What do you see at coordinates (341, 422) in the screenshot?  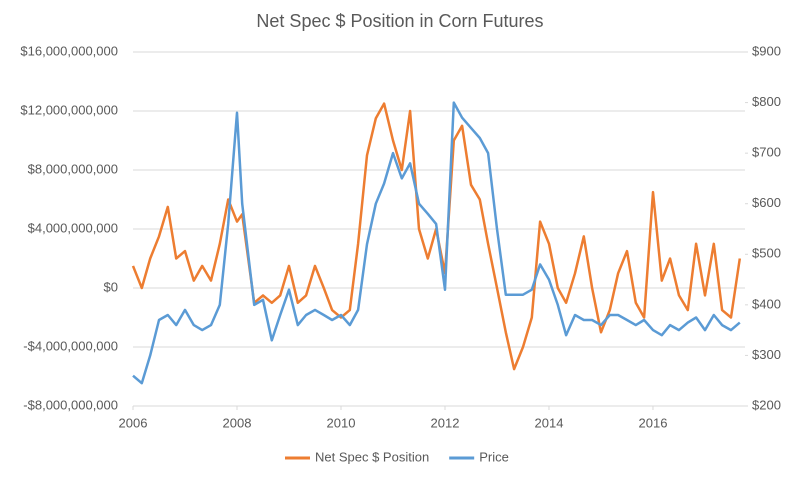 I see `x-tick-label: 2010` at bounding box center [341, 422].